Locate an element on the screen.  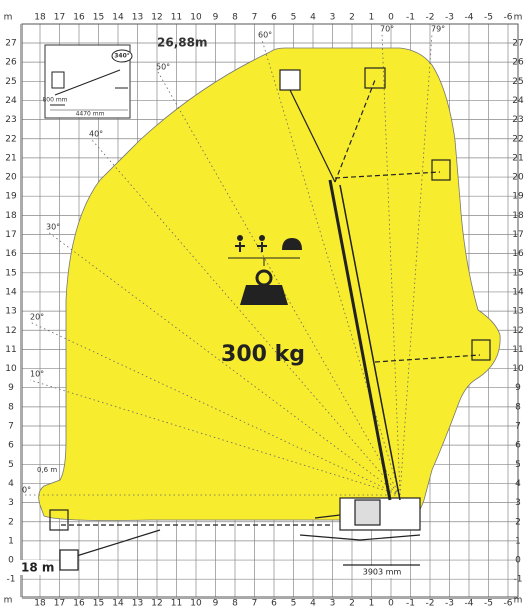
angle-label: 40° is located at coordinates (96, 134).